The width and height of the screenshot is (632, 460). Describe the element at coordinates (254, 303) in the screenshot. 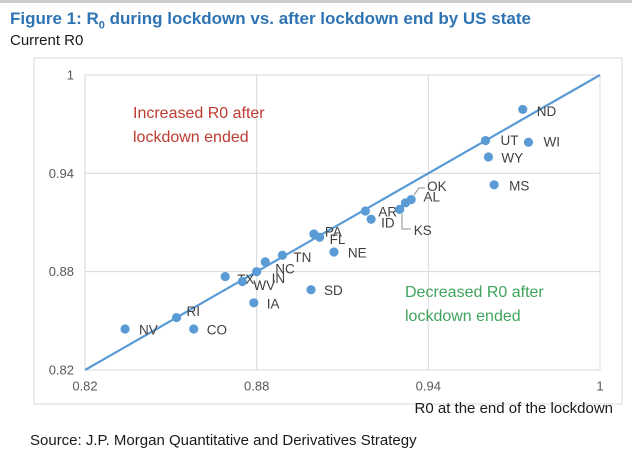

I see `data-point-ia` at that location.